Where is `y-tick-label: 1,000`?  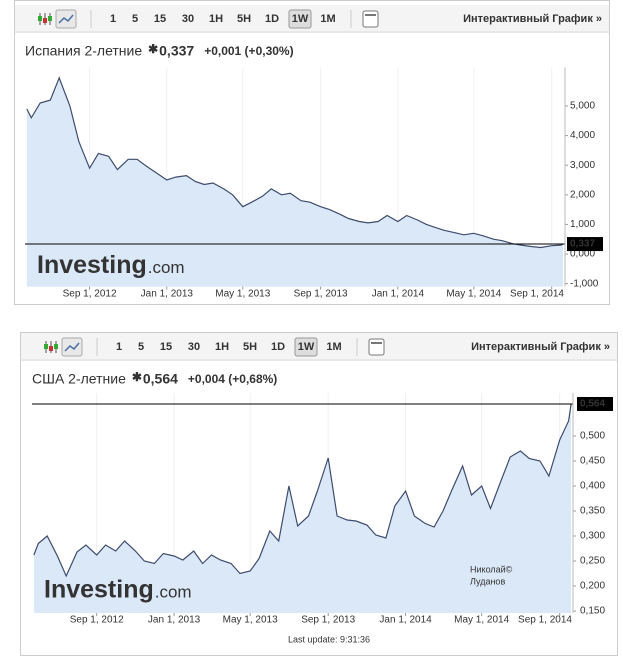 y-tick-label: 1,000 is located at coordinates (582, 224).